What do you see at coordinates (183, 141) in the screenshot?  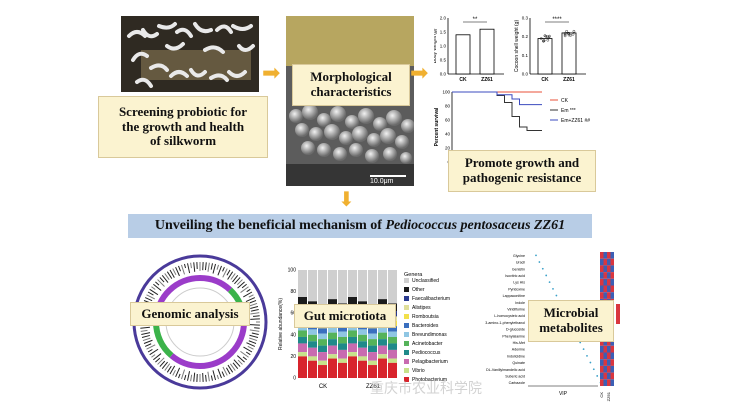 I see `screening-line-3: of silkworm` at bounding box center [183, 141].